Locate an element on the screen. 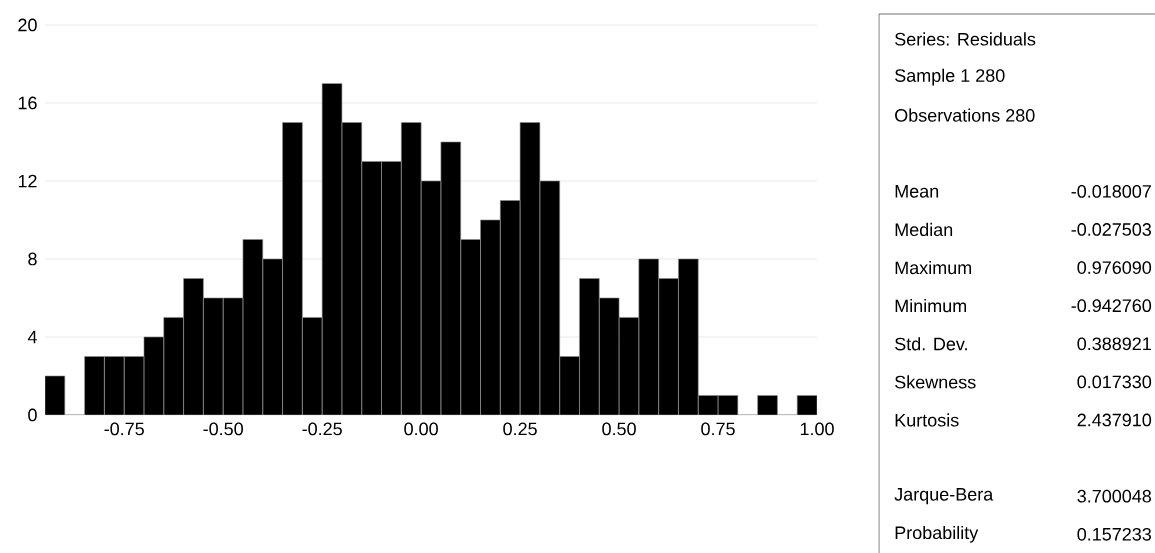 Image resolution: width=1155 pixels, height=553 pixels. y-tick-label: 8 is located at coordinates (32, 259).